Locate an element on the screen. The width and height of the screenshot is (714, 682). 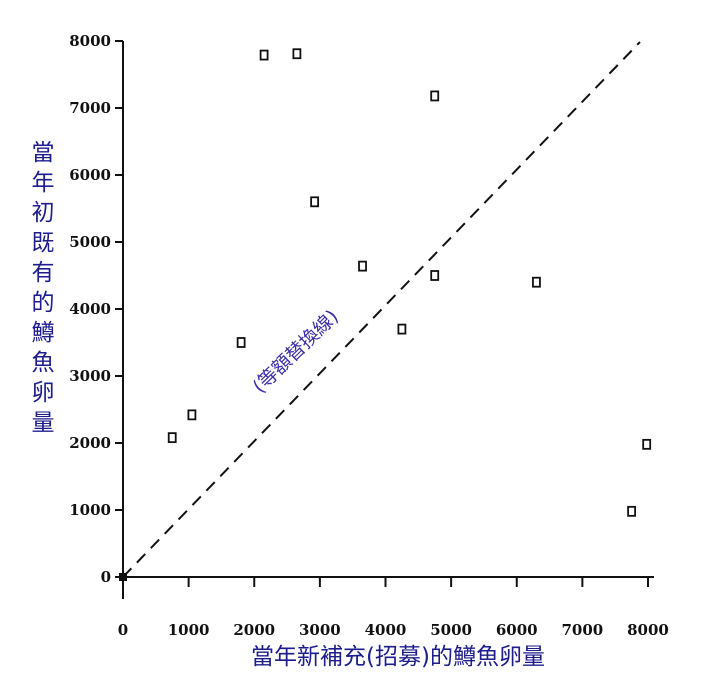
y-tick-label: 2000 is located at coordinates (90, 443).